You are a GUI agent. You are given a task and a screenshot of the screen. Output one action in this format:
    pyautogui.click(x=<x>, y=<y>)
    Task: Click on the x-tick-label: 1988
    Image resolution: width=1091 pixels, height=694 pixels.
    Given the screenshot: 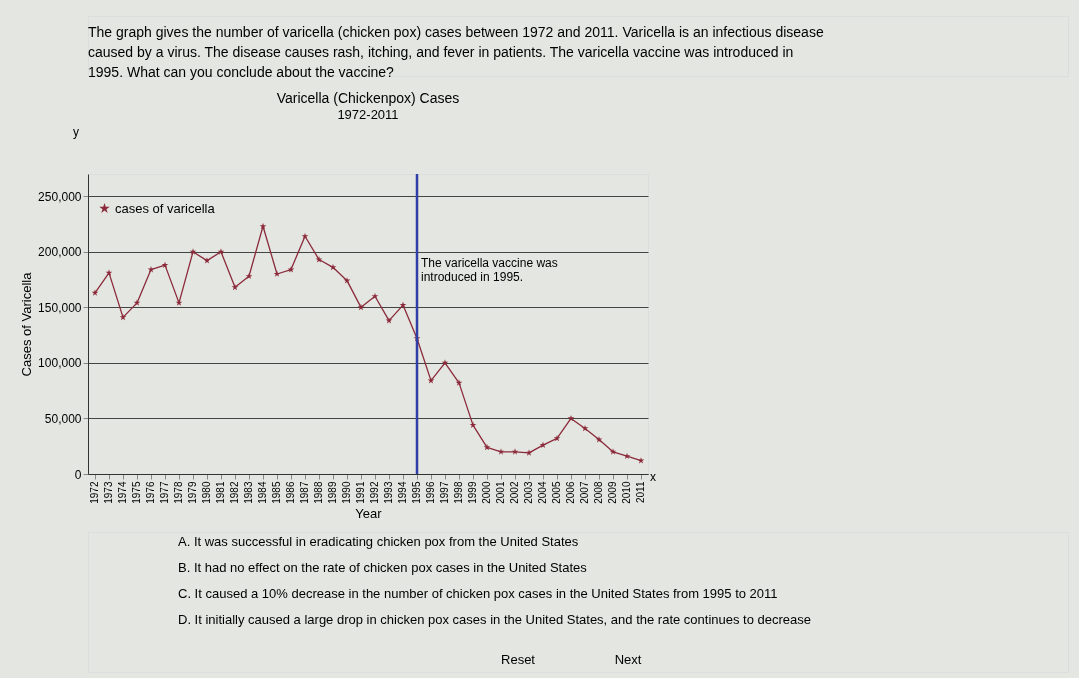 What is the action you would take?
    pyautogui.click(x=318, y=492)
    